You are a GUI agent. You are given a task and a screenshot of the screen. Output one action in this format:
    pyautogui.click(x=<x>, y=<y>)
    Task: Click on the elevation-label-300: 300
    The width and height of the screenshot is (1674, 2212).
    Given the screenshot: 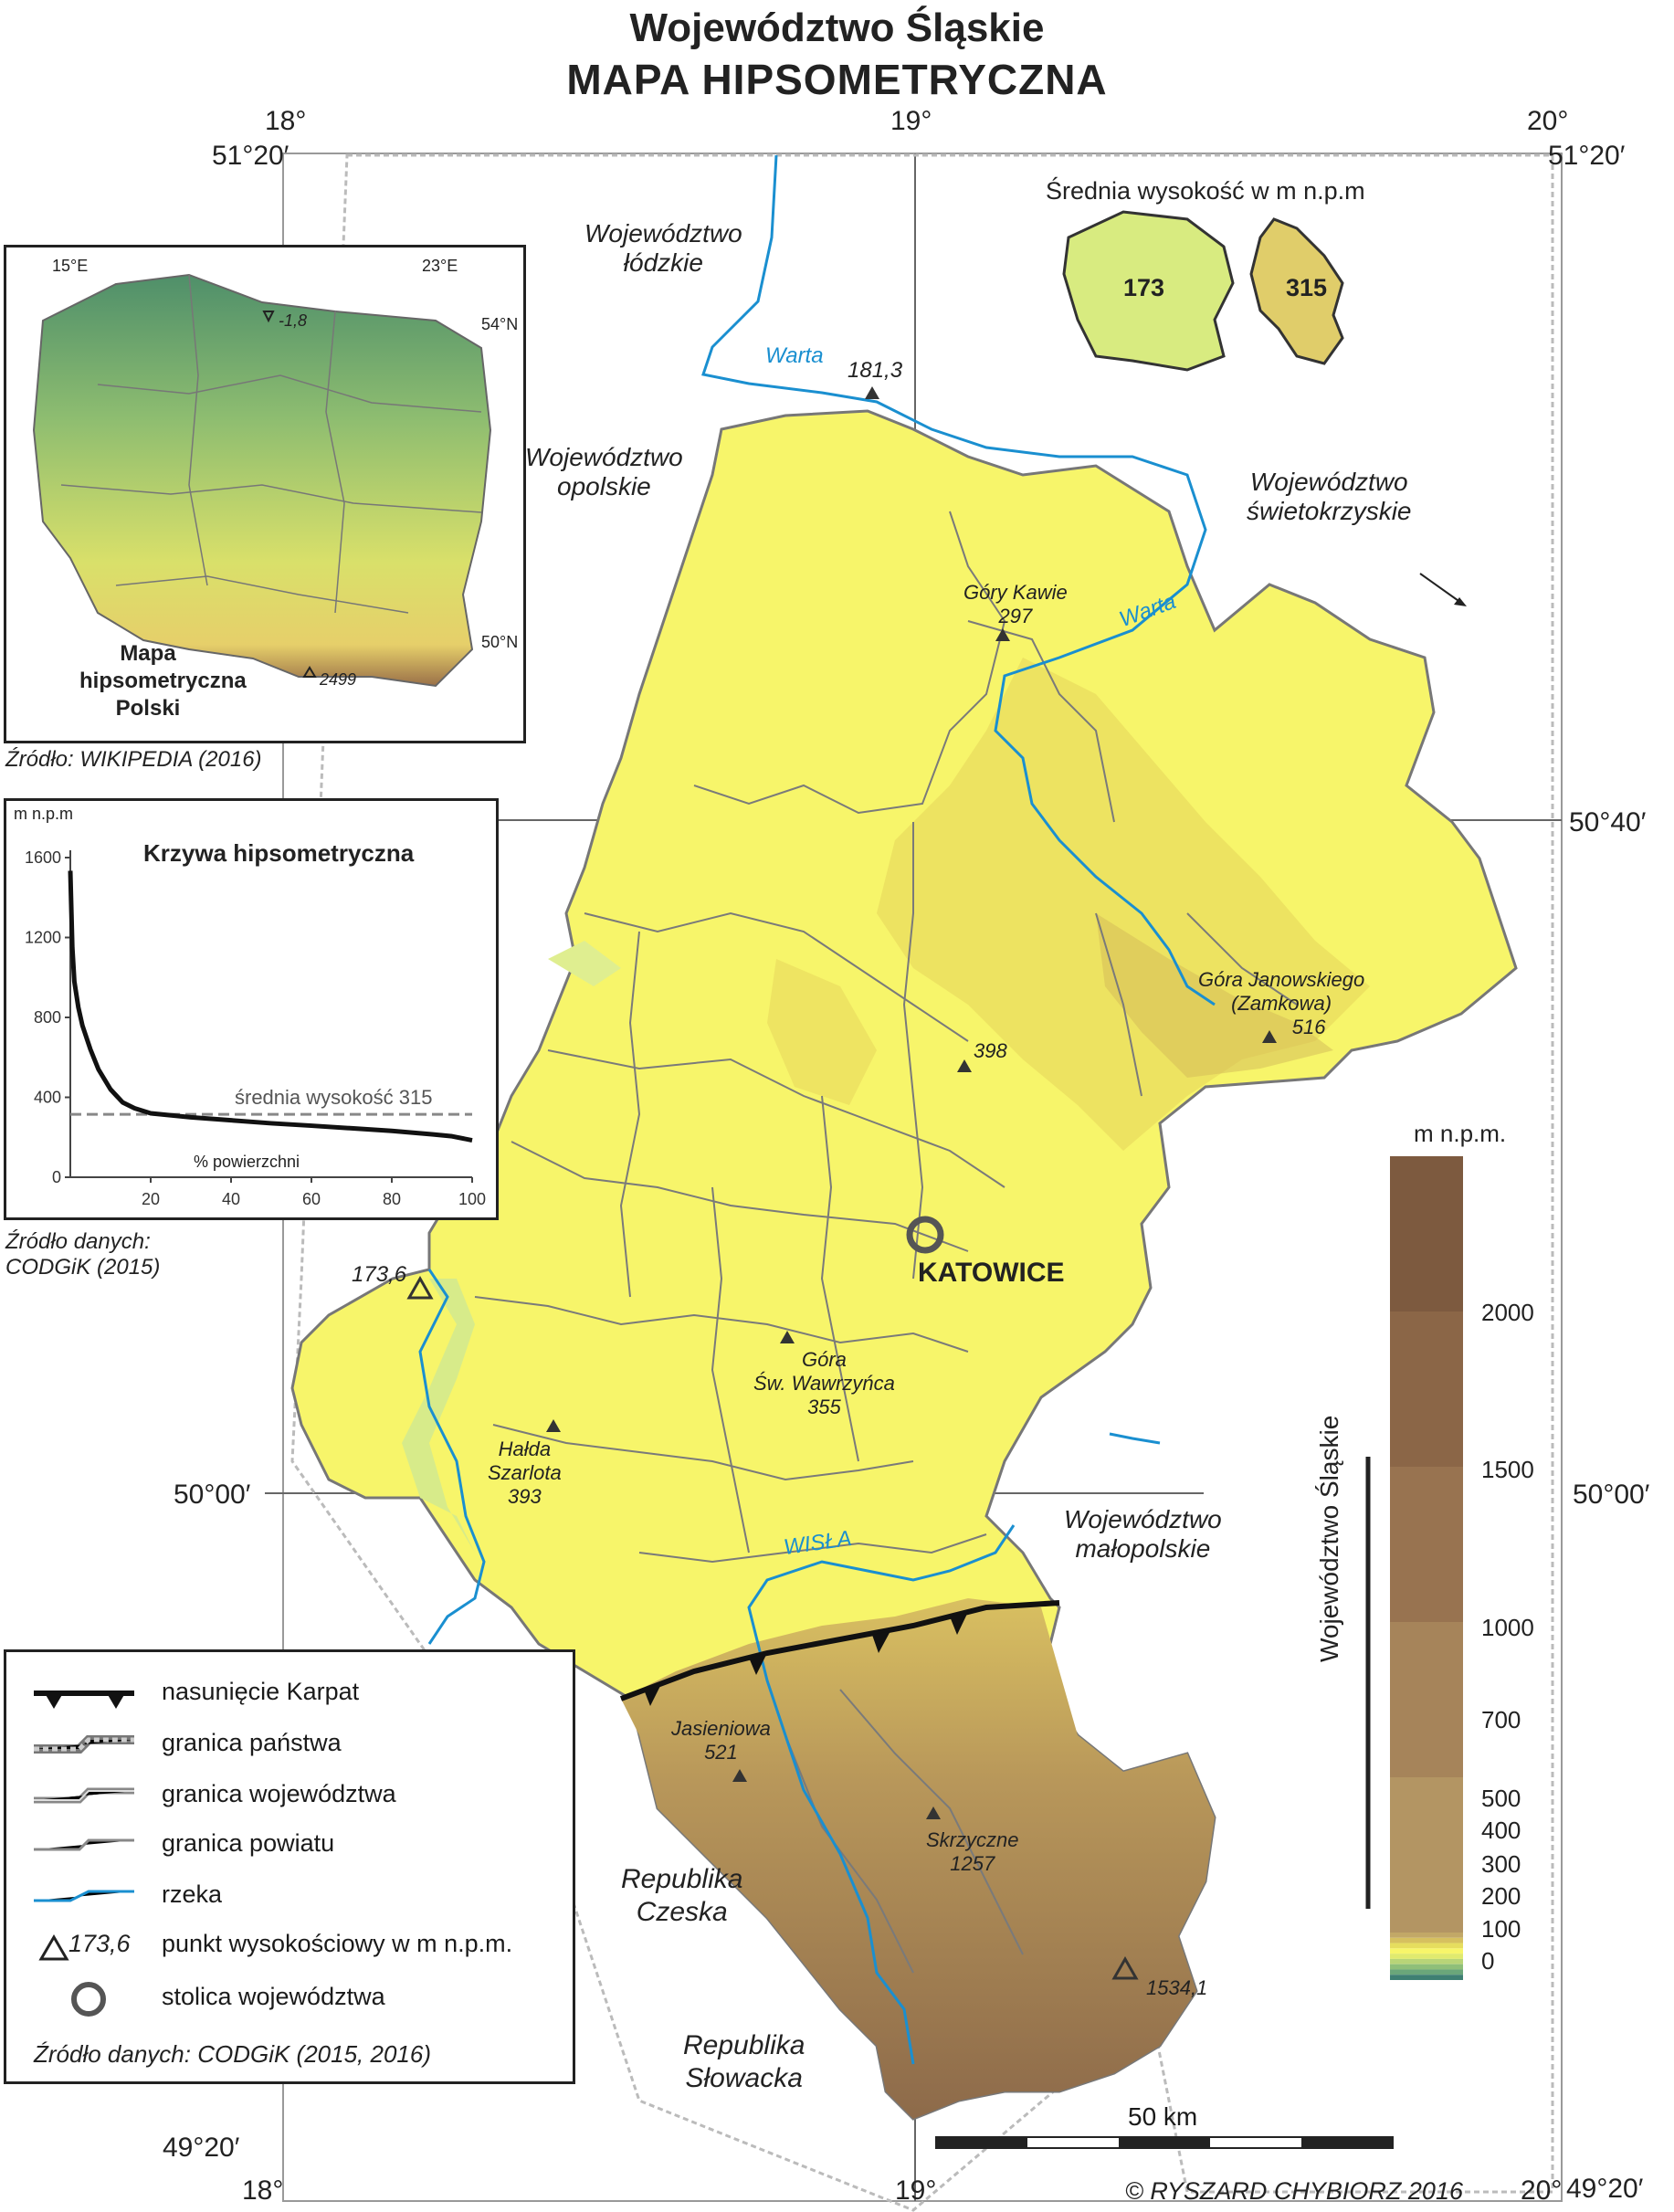 What is the action you would take?
    pyautogui.click(x=1501, y=1864)
    